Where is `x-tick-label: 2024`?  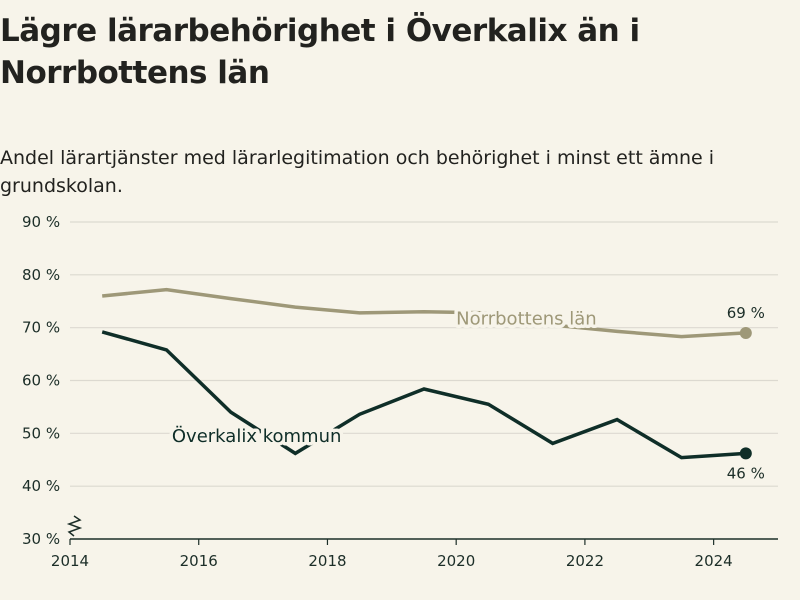
x-tick-label: 2024 is located at coordinates (714, 561).